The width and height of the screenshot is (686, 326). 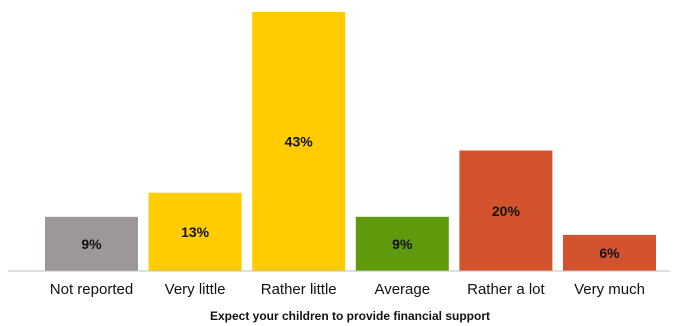 I want to click on bar-not-reported, so click(x=91, y=243).